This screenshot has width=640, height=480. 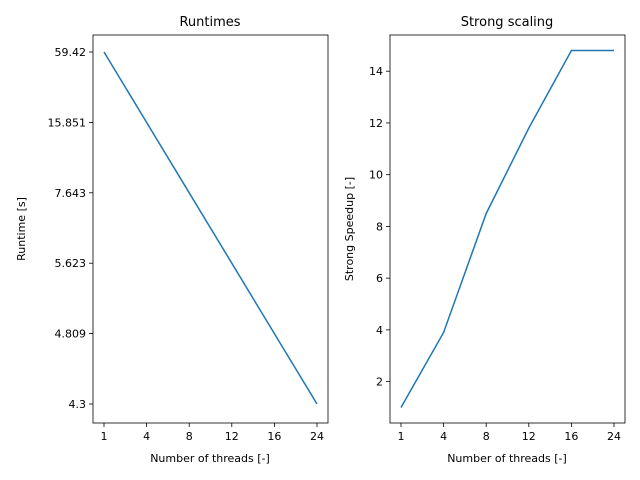 I want to click on y-tick-label: 2, so click(x=379, y=382).